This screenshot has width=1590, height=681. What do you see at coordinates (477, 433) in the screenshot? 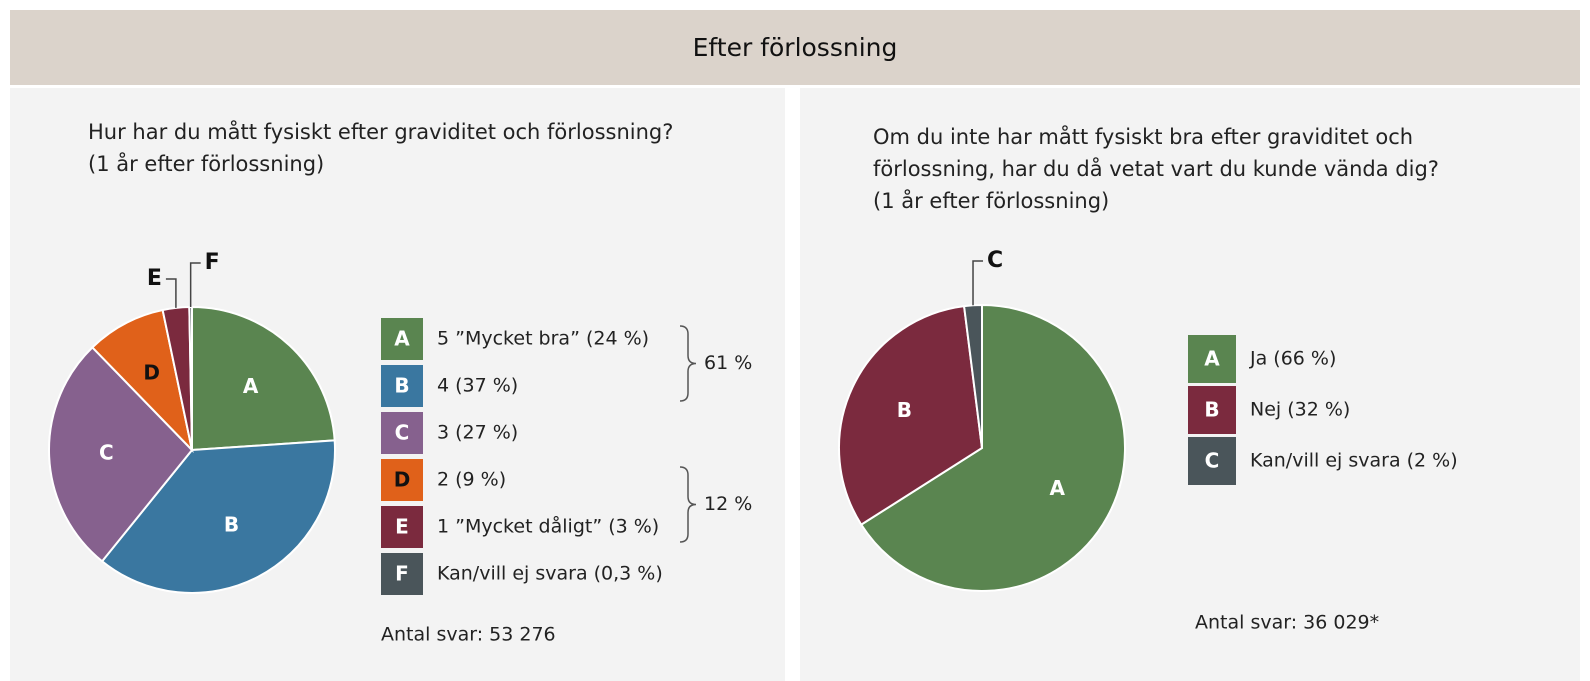
I see `legend-label: 3 (27 %)` at bounding box center [477, 433].